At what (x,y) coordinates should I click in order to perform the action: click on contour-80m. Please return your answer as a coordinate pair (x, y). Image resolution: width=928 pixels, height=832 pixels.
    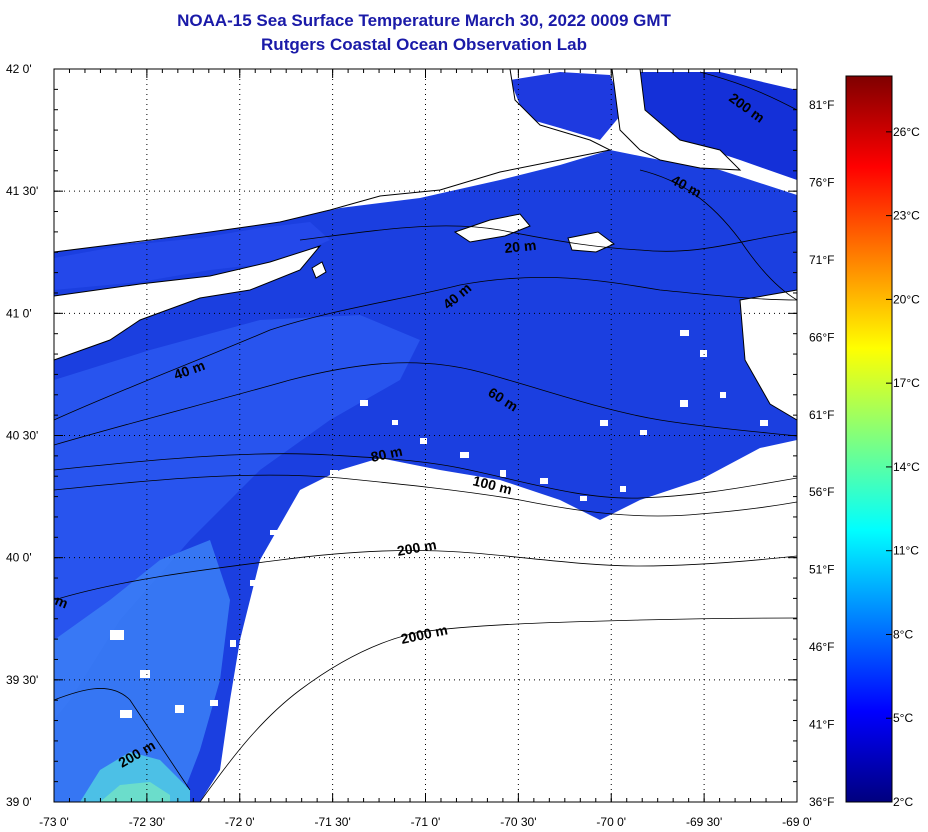
    Looking at the image, I should click on (425, 476).